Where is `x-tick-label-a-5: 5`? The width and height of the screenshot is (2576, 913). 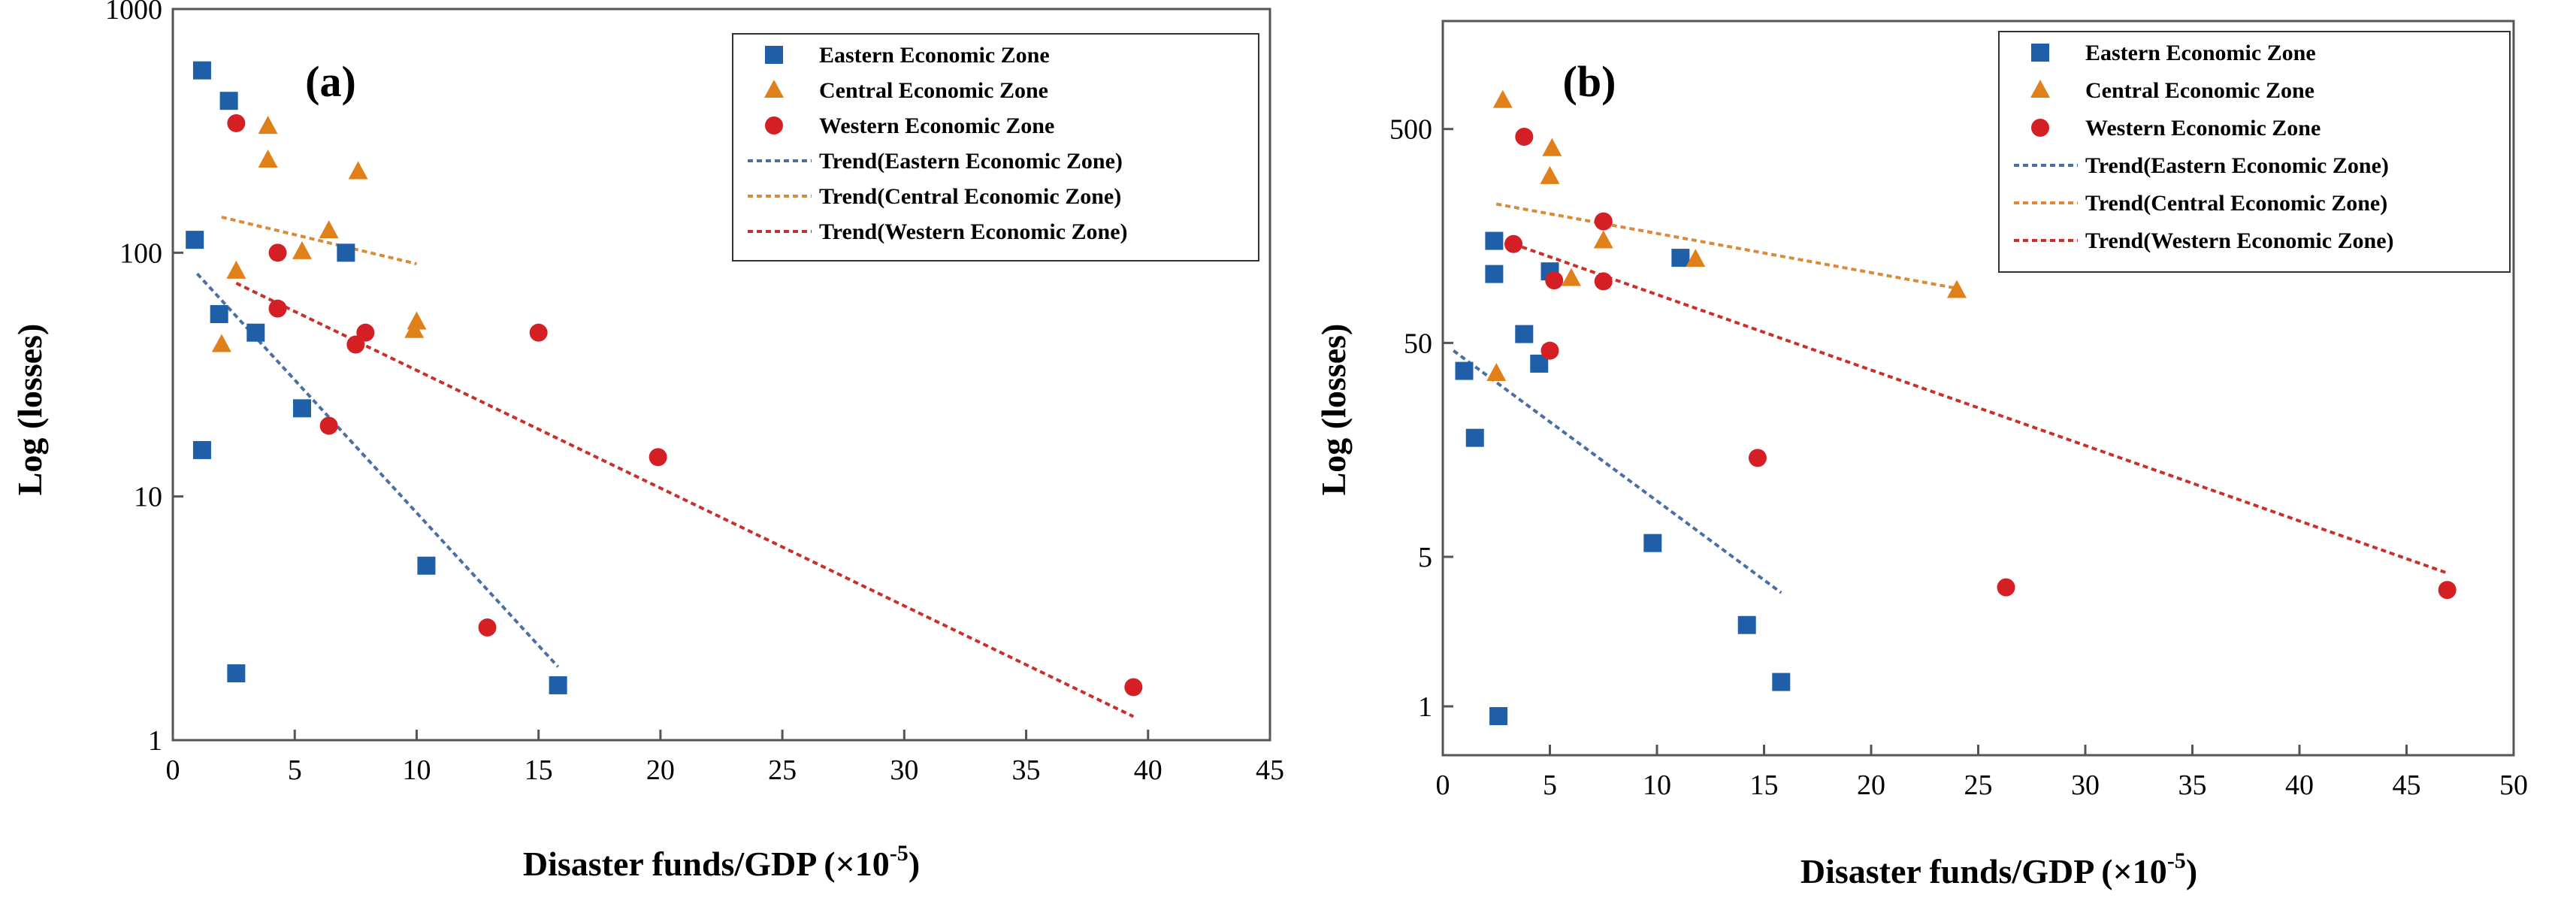
x-tick-label-a-5: 5 is located at coordinates (295, 770).